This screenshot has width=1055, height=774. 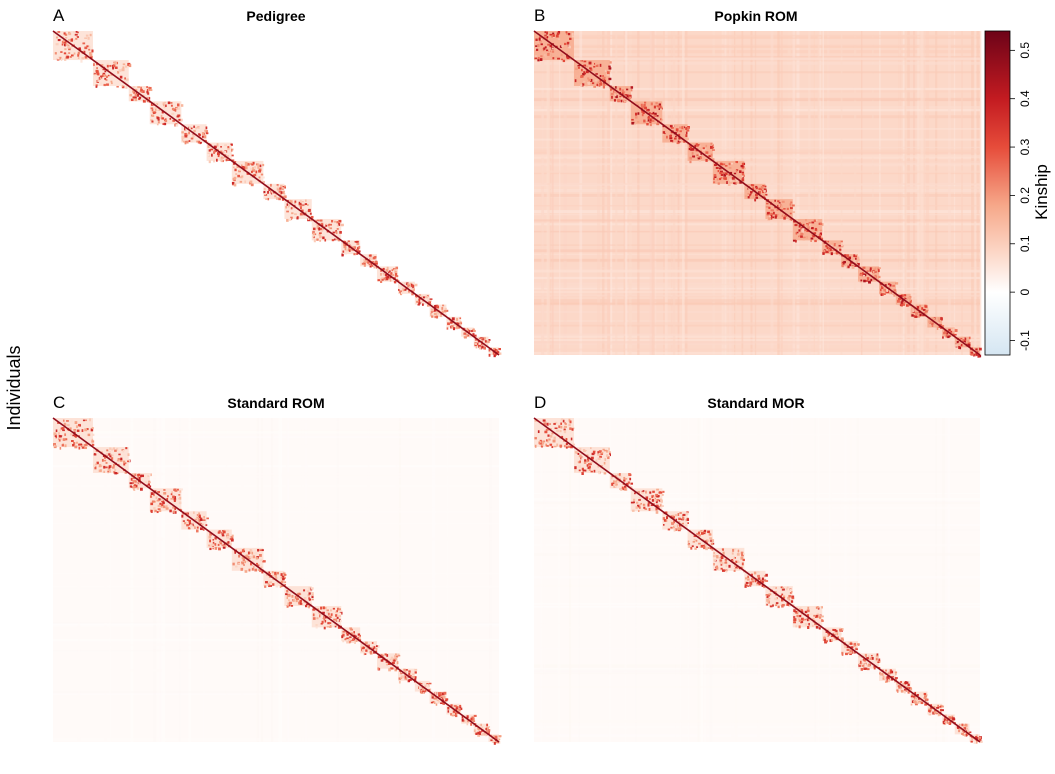 I want to click on panel-title: Standard MOR, so click(x=755, y=403).